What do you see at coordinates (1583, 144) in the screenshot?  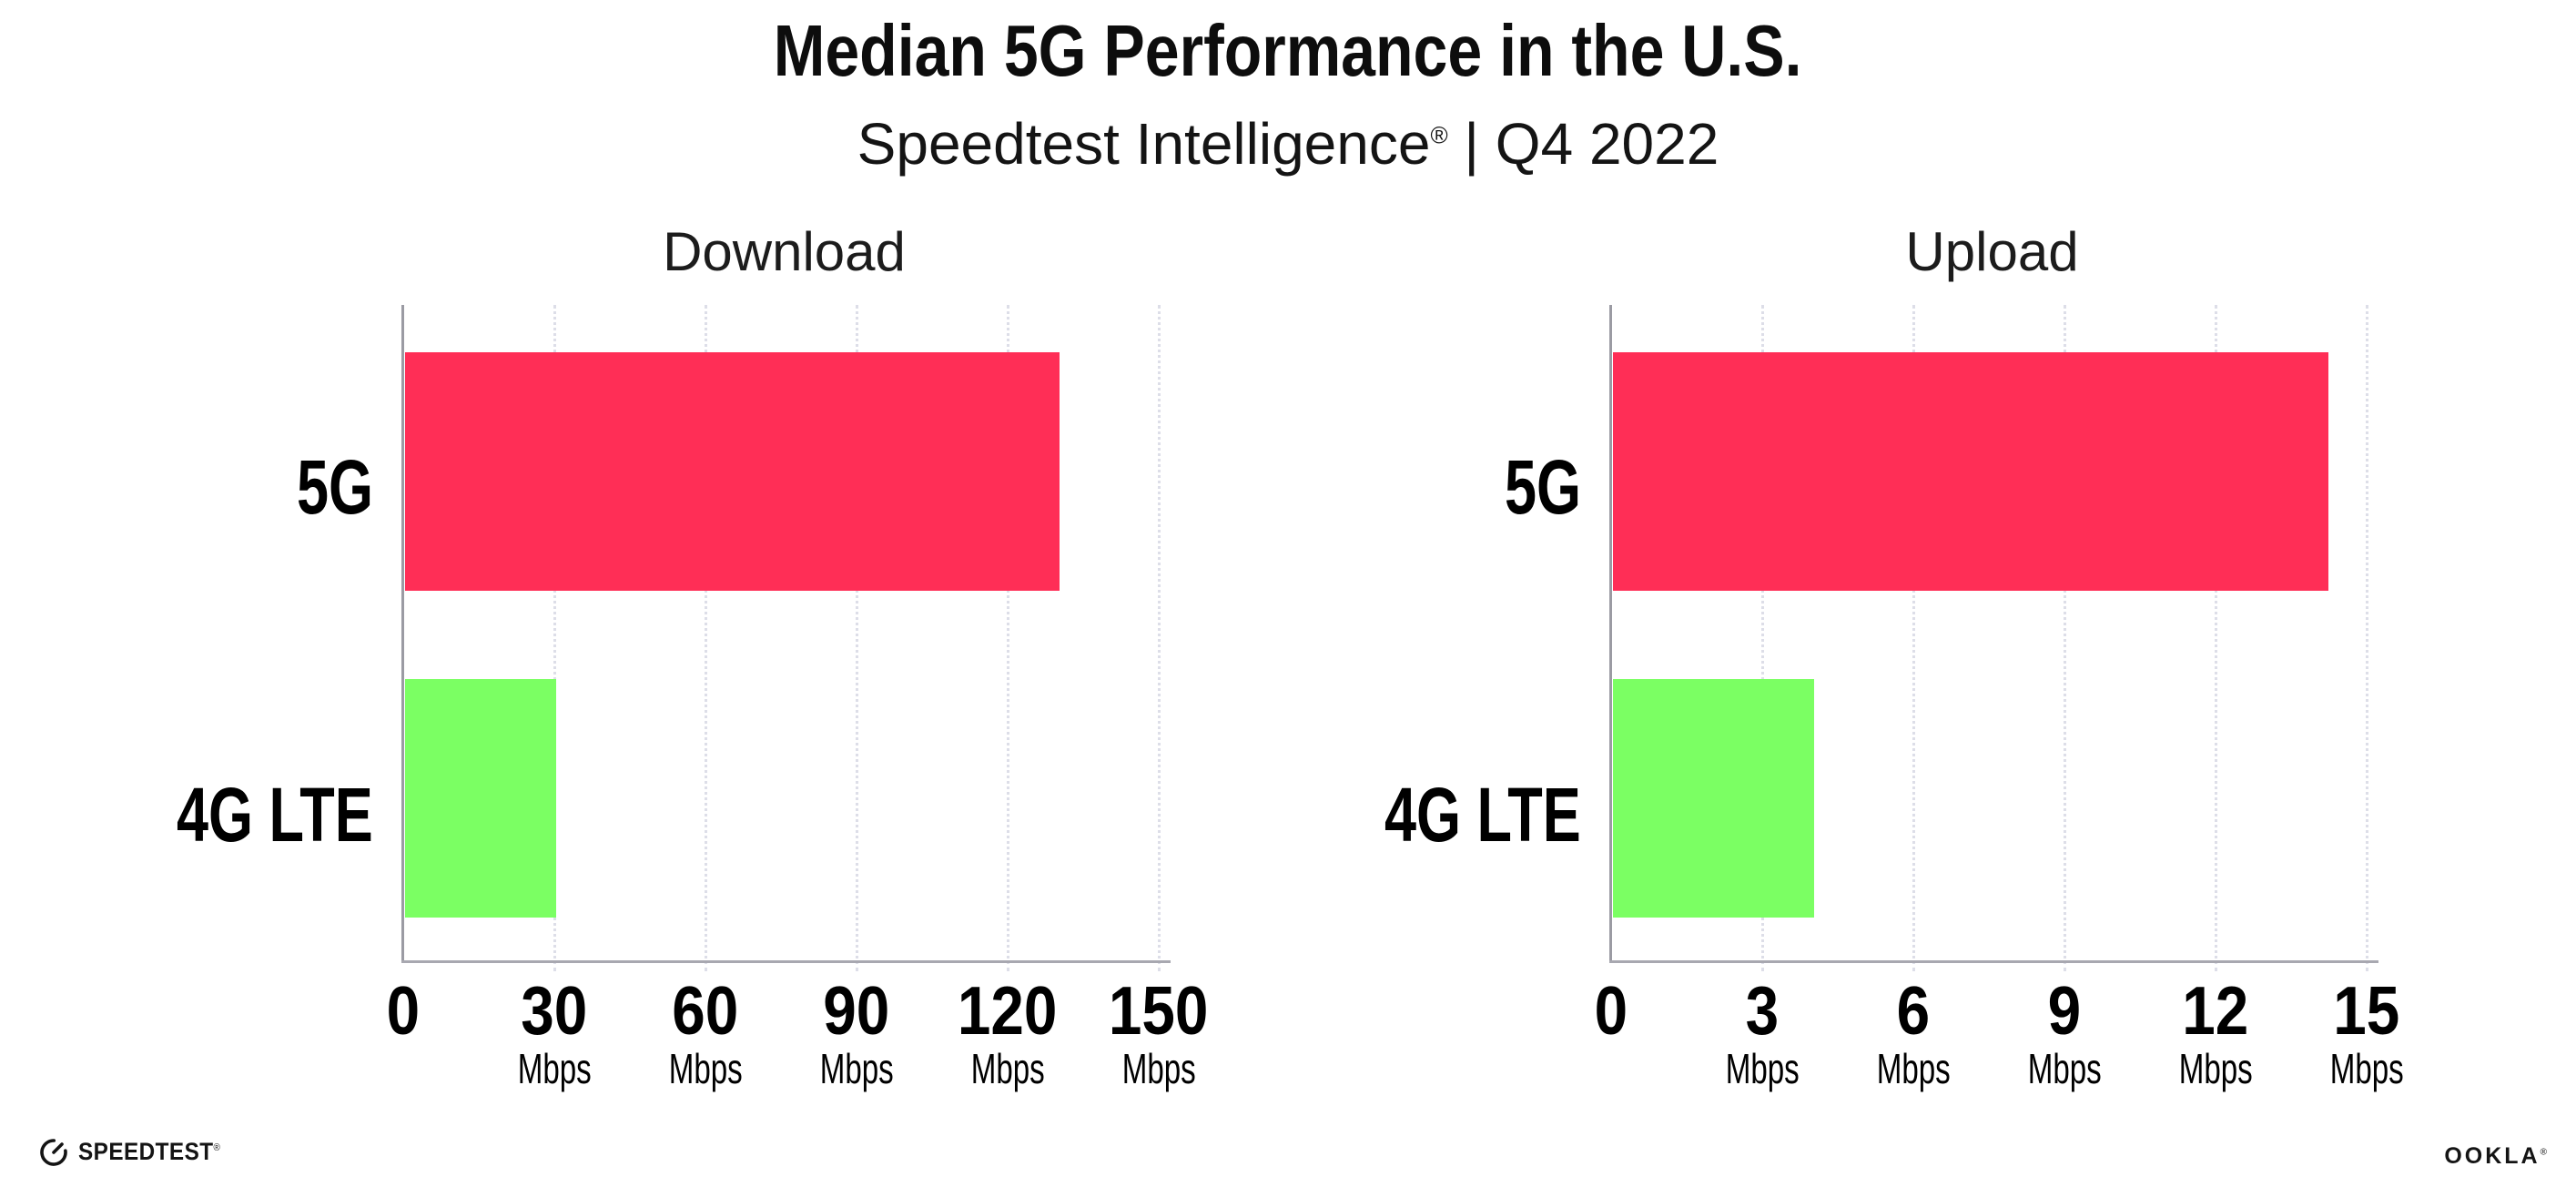 I see `subtitle-period: | Q4 2022` at bounding box center [1583, 144].